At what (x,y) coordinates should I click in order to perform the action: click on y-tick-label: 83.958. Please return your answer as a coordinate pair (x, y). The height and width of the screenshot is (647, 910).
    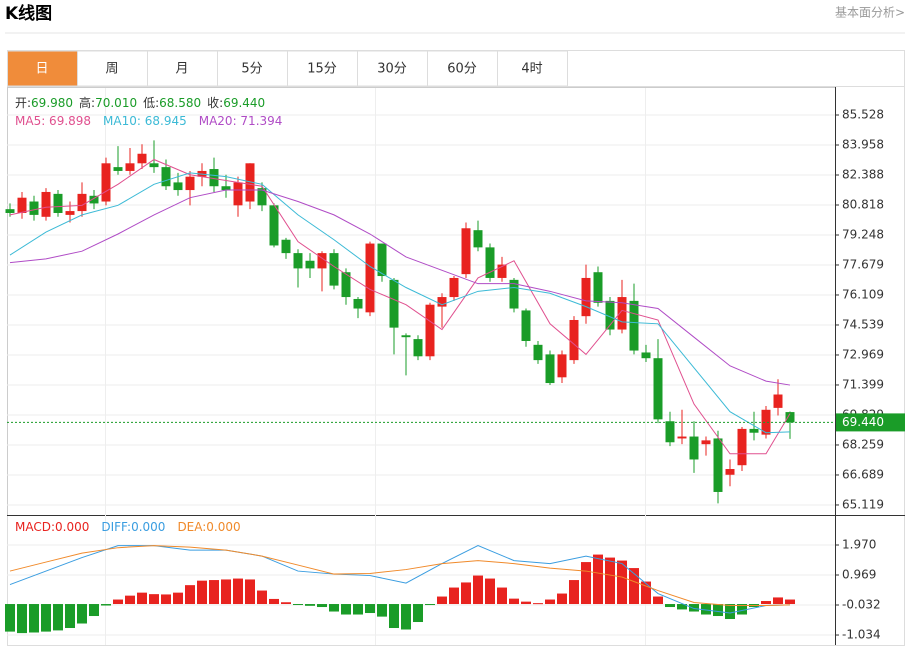
    Looking at the image, I should click on (863, 144).